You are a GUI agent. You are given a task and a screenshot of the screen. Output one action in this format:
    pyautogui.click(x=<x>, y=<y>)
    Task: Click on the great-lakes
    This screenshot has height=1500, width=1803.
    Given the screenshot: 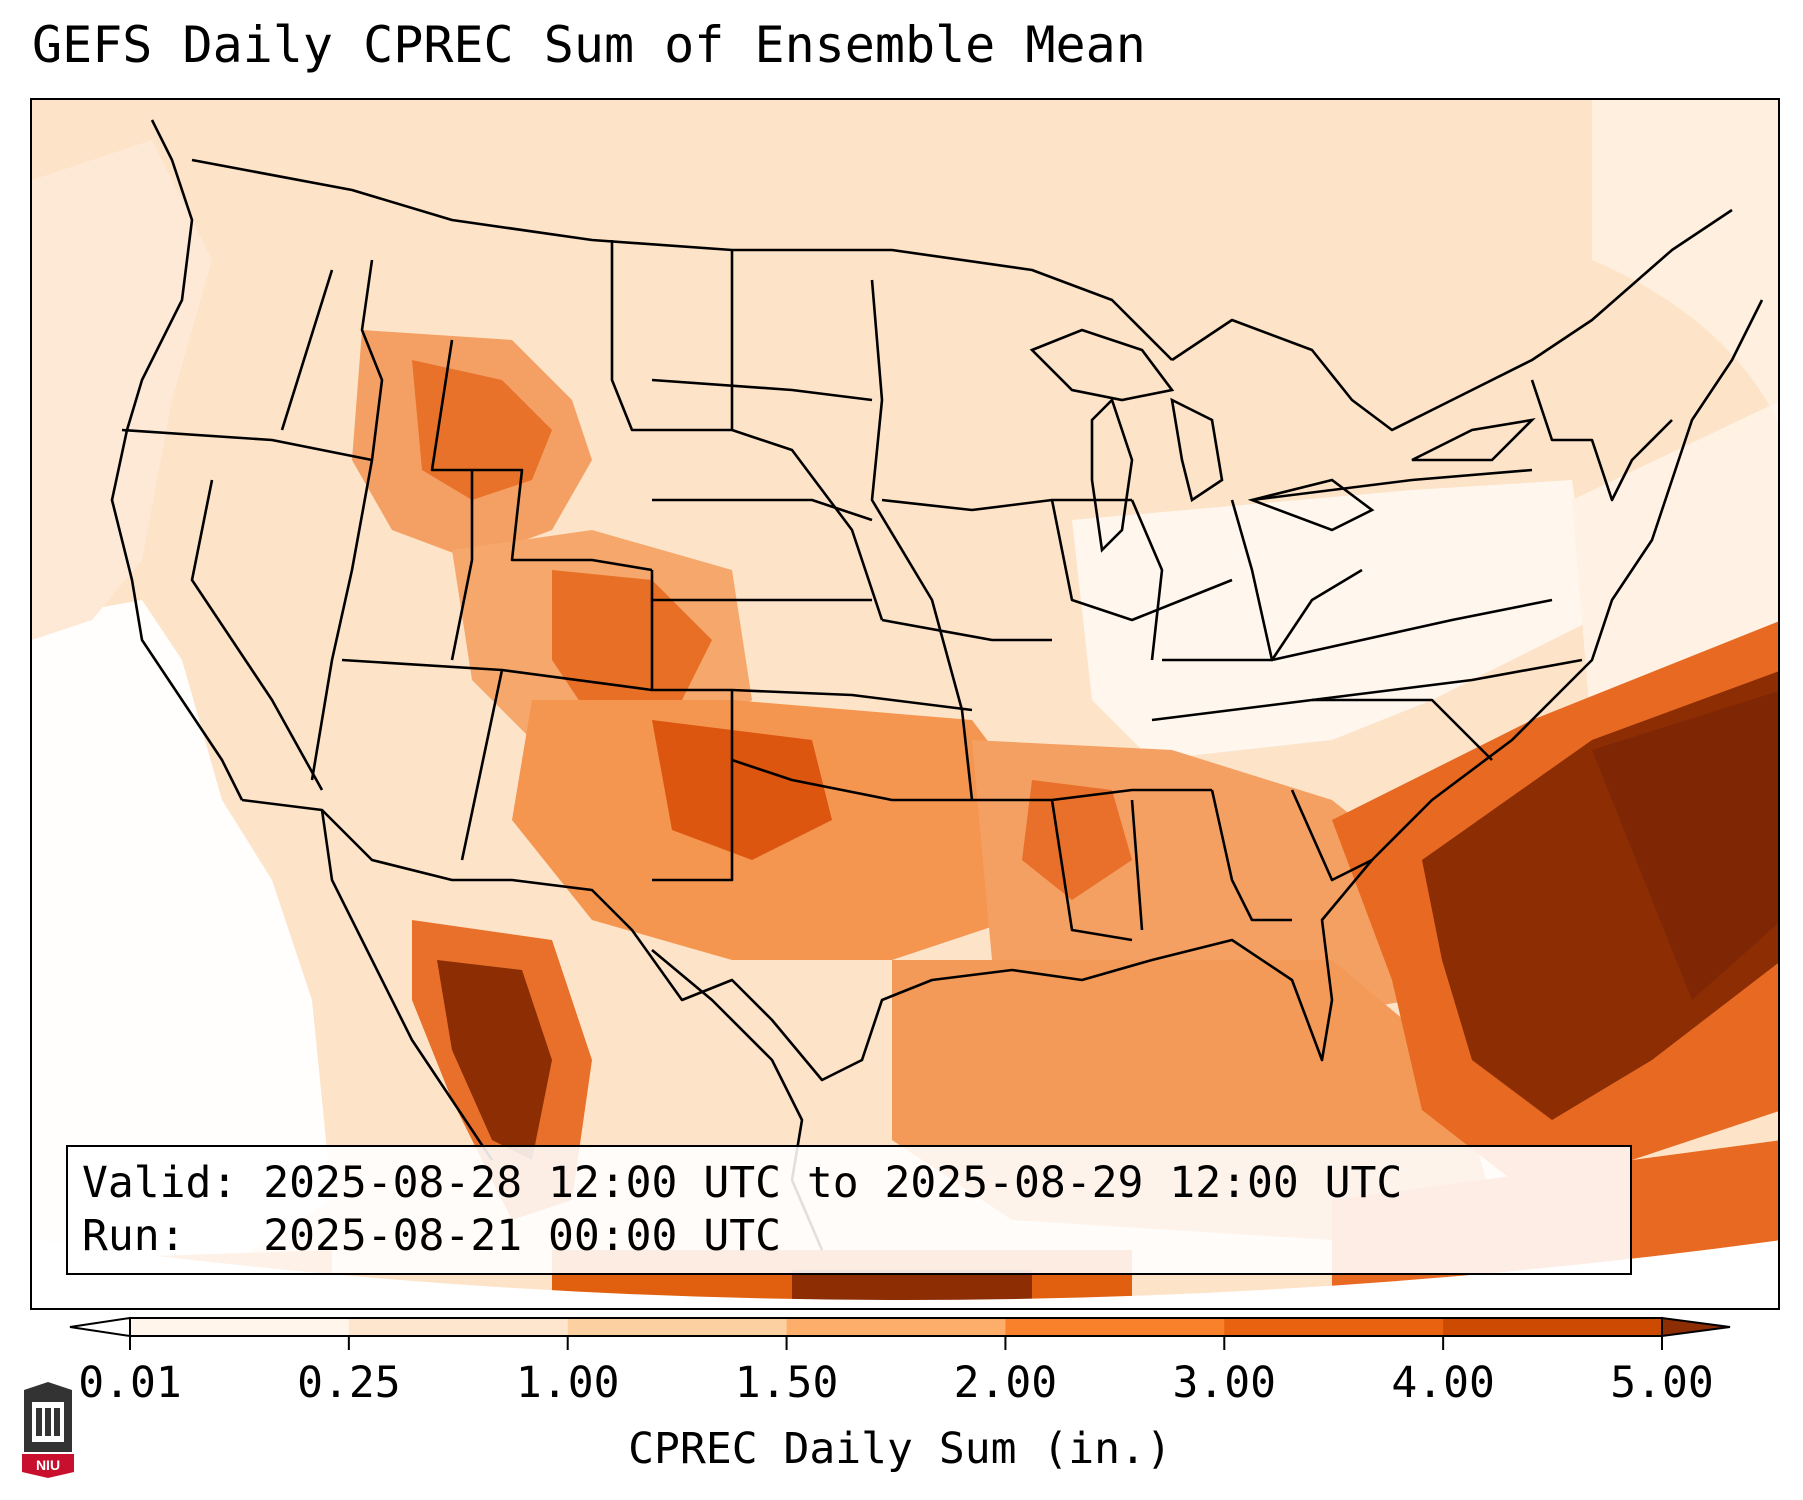 What is the action you would take?
    pyautogui.click(x=1282, y=440)
    